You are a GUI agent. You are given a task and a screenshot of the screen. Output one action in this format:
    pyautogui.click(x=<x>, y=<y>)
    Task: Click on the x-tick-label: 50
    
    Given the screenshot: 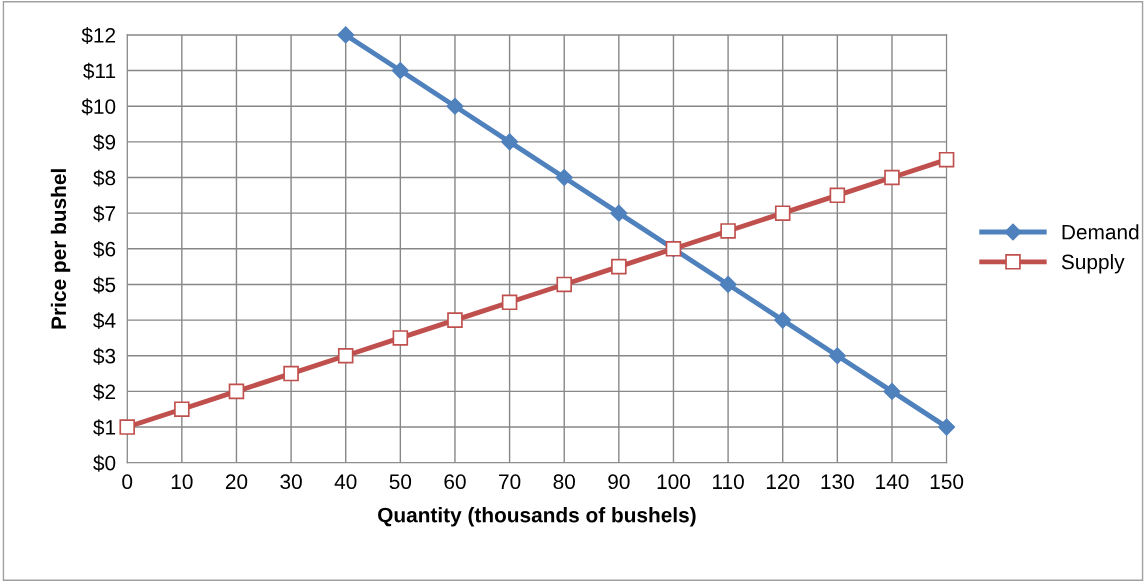 What is the action you would take?
    pyautogui.click(x=400, y=482)
    